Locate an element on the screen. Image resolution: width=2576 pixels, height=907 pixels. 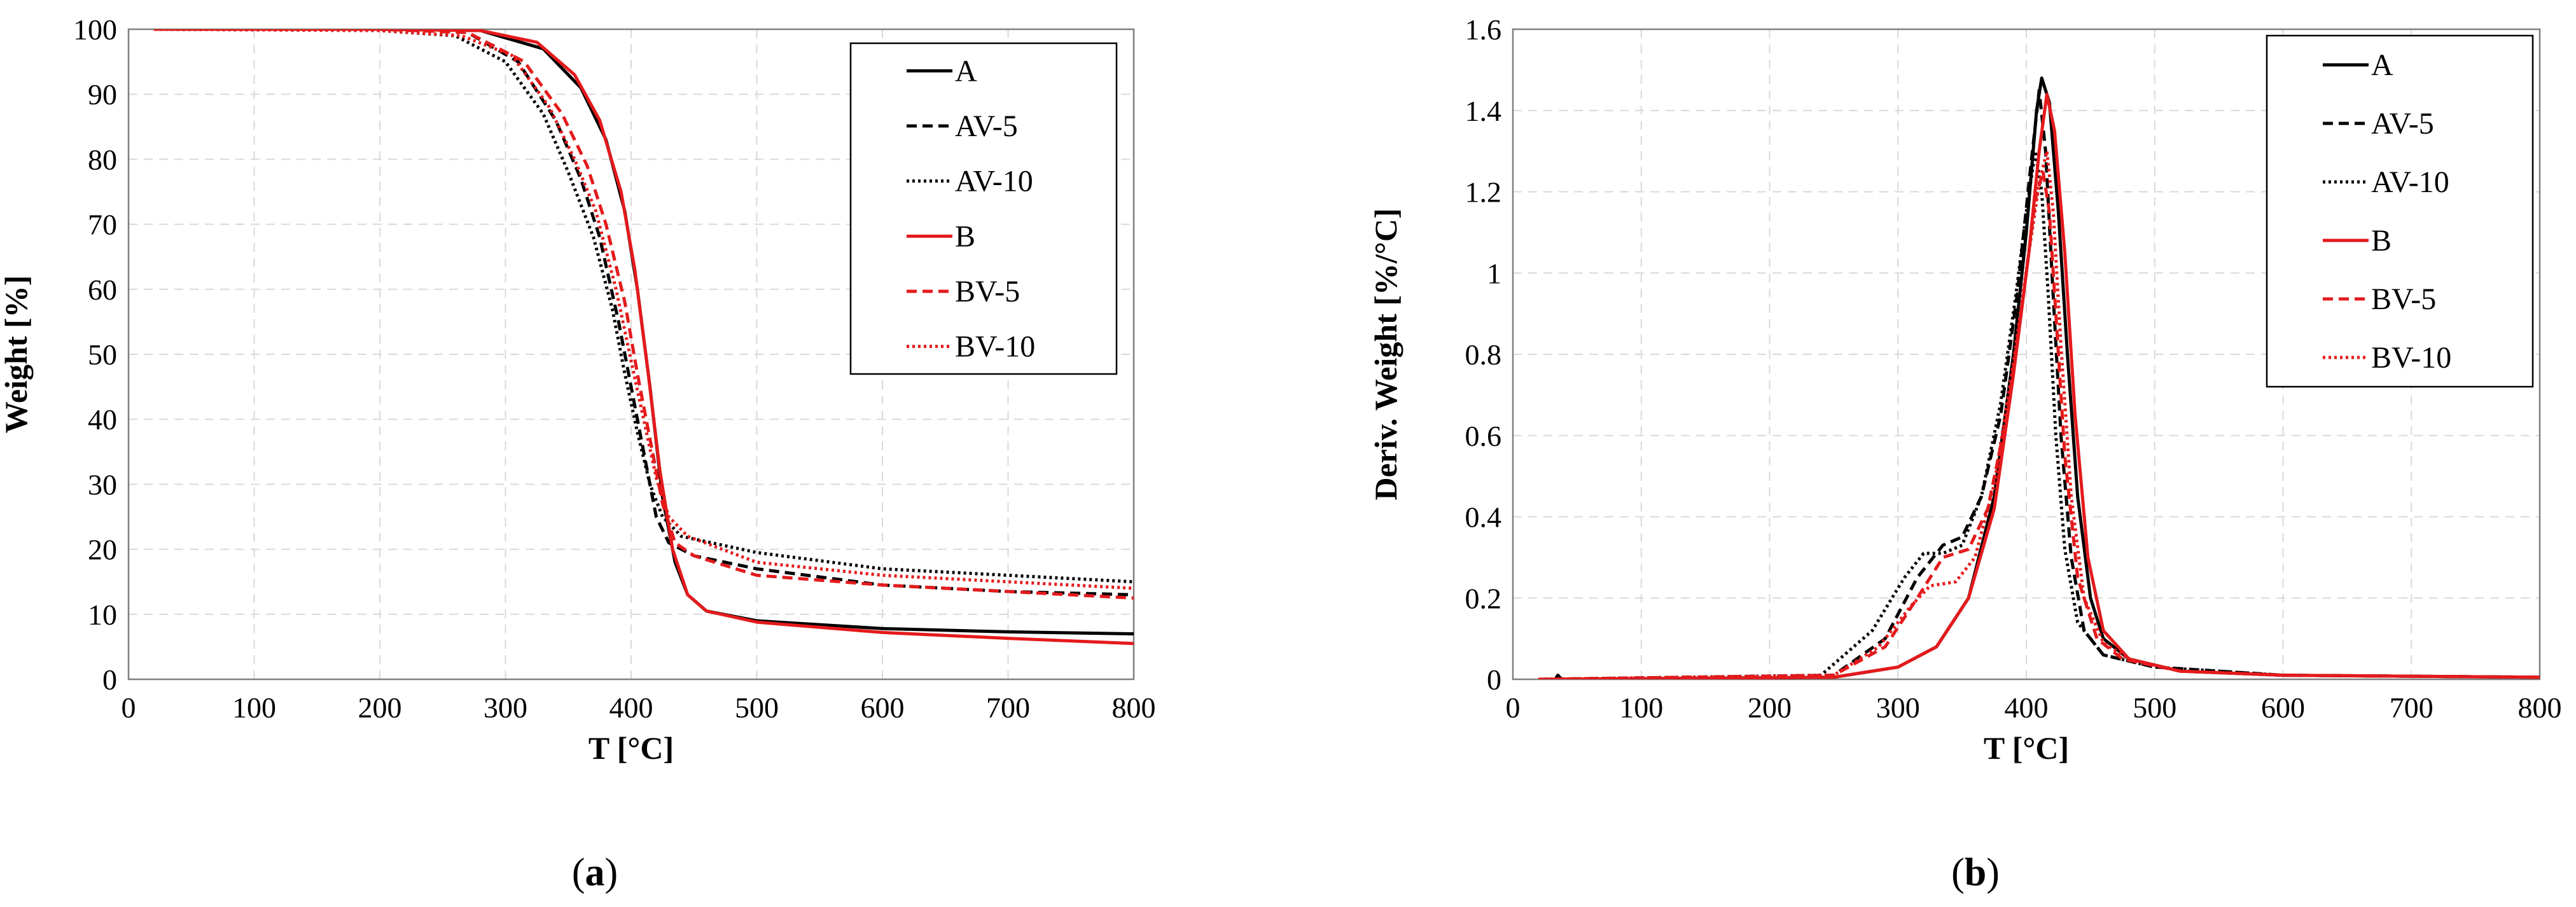
y-tick-label: 100 is located at coordinates (95, 30).